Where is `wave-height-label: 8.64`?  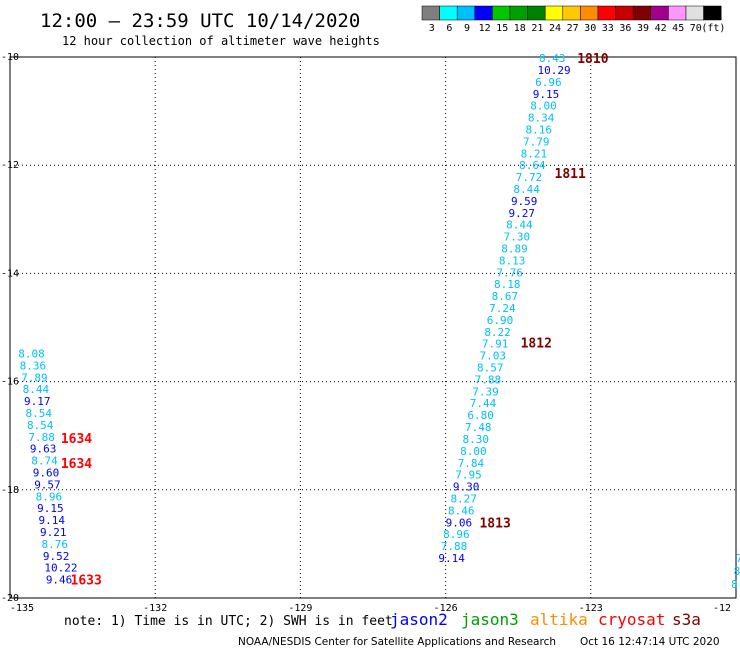 wave-height-label: 8.64 is located at coordinates (532, 165).